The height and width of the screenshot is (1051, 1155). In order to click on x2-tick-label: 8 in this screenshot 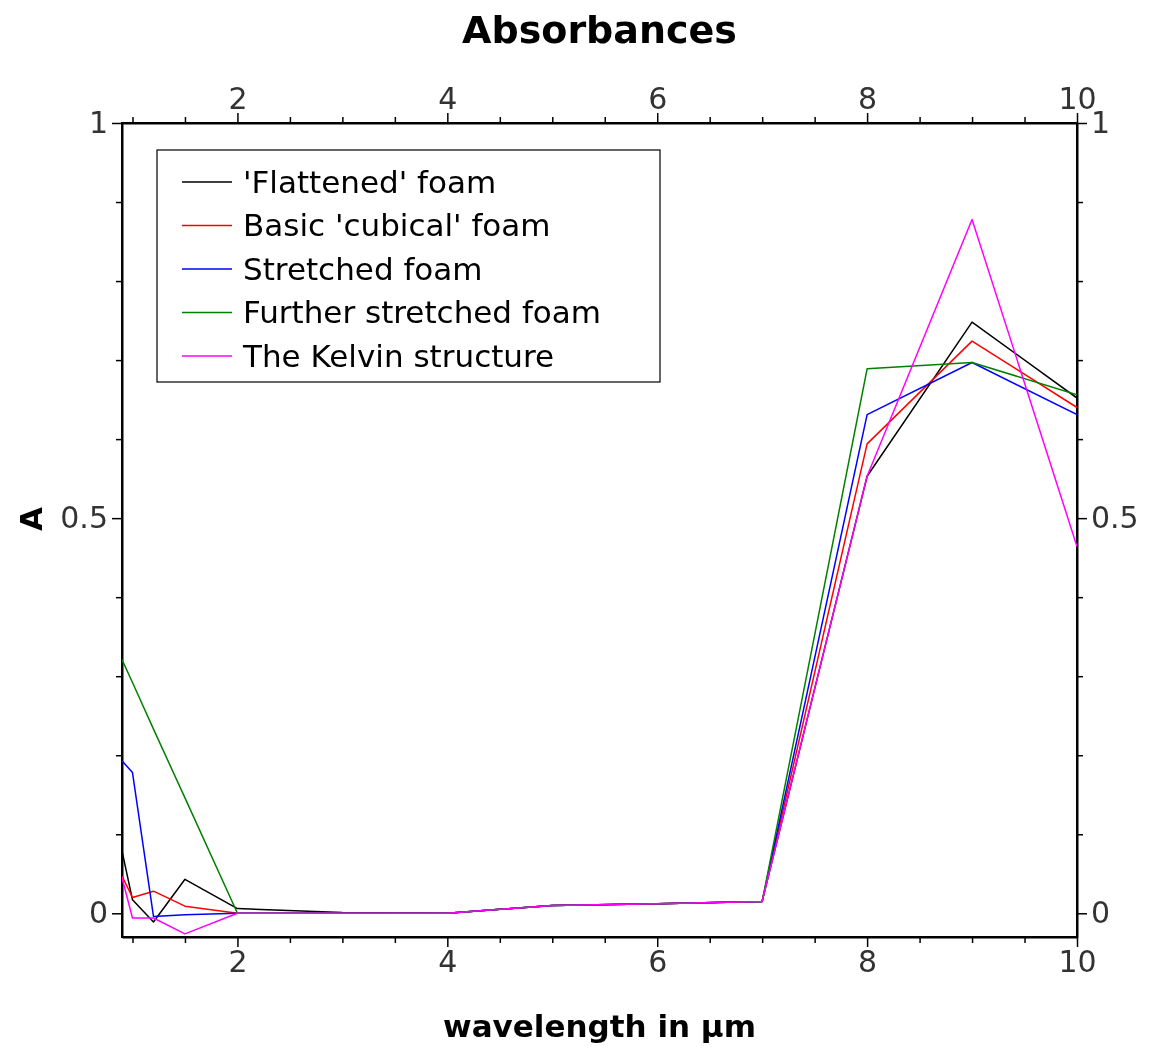, I will do `click(868, 98)`.